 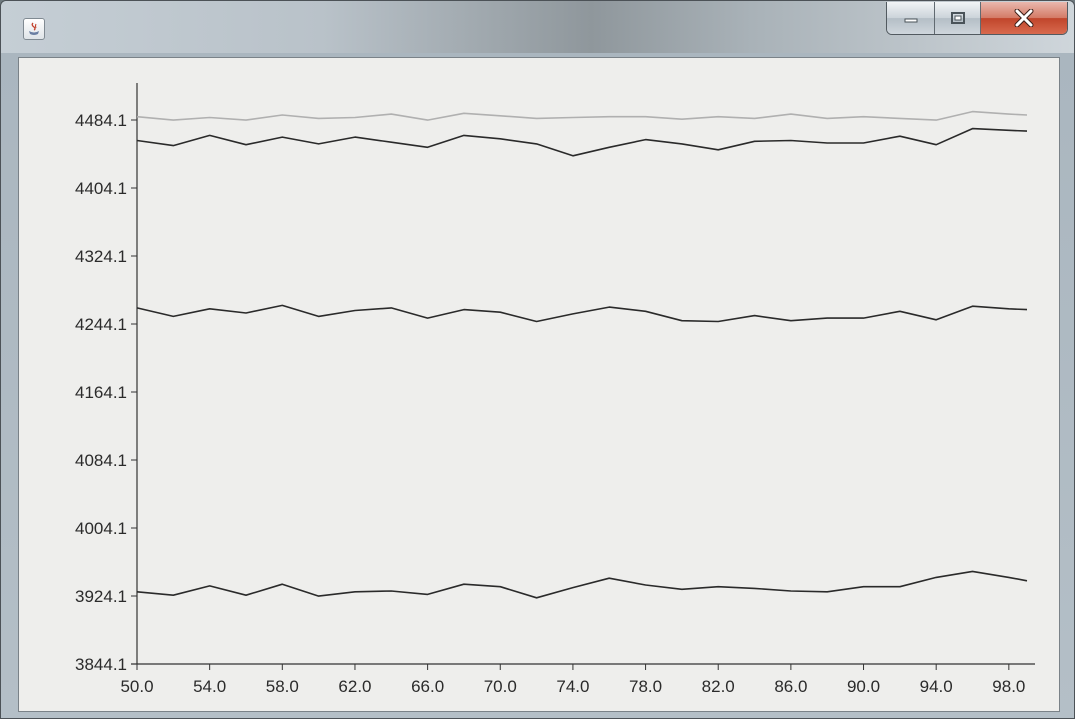 What do you see at coordinates (354, 686) in the screenshot?
I see `x-tick-label: 62.0` at bounding box center [354, 686].